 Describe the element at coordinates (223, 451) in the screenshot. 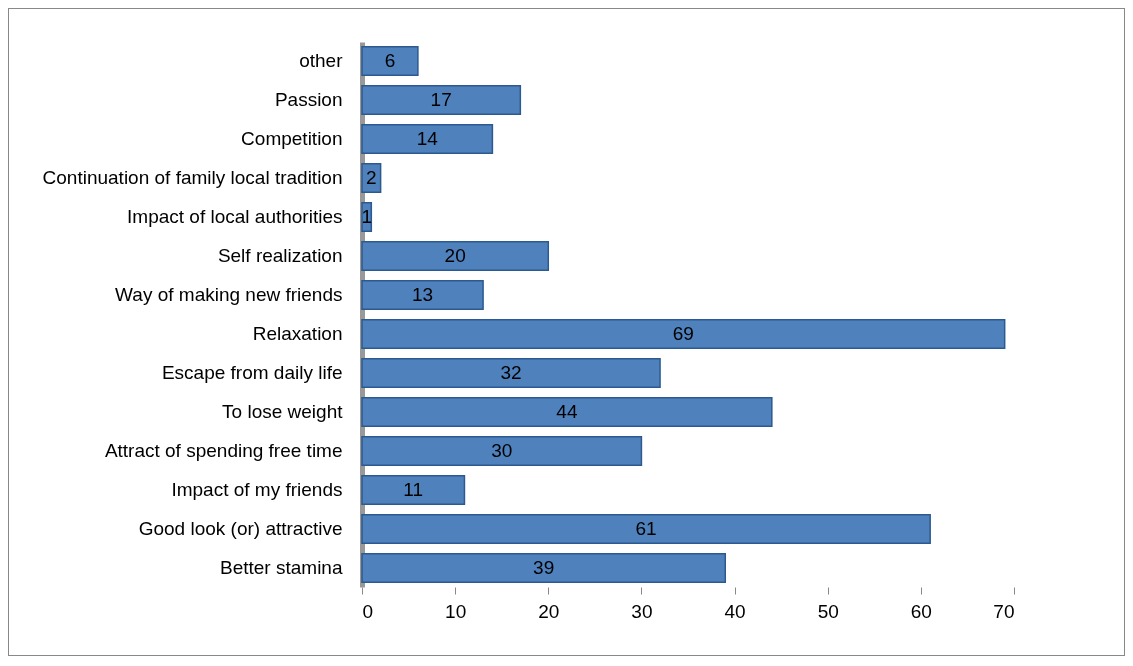

I see `y-tick-label: Attract of spending free time` at that location.